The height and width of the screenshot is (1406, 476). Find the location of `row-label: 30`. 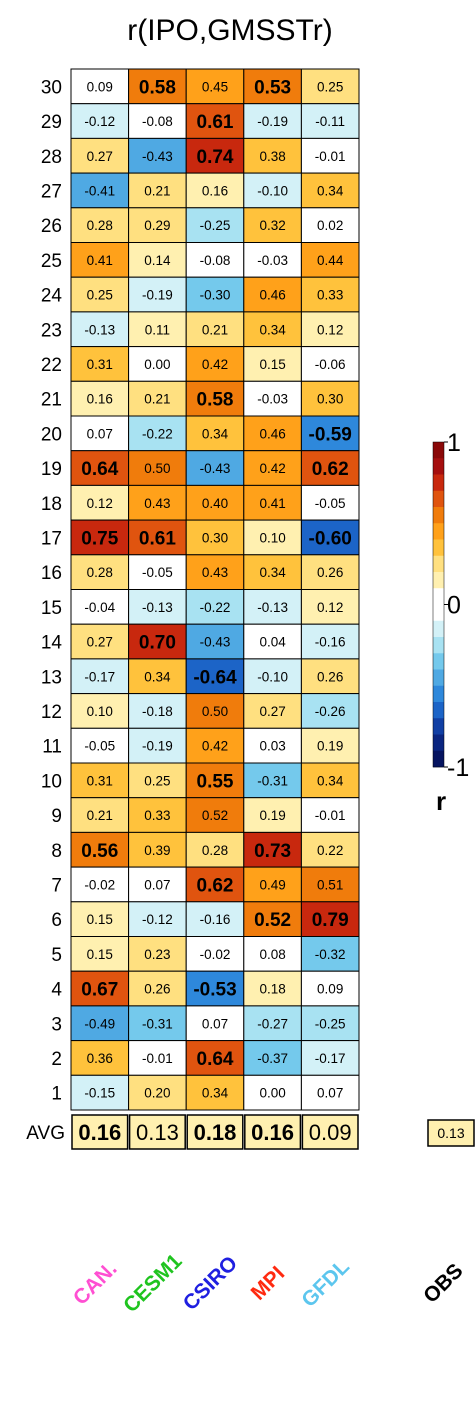

row-label: 30 is located at coordinates (51, 87).